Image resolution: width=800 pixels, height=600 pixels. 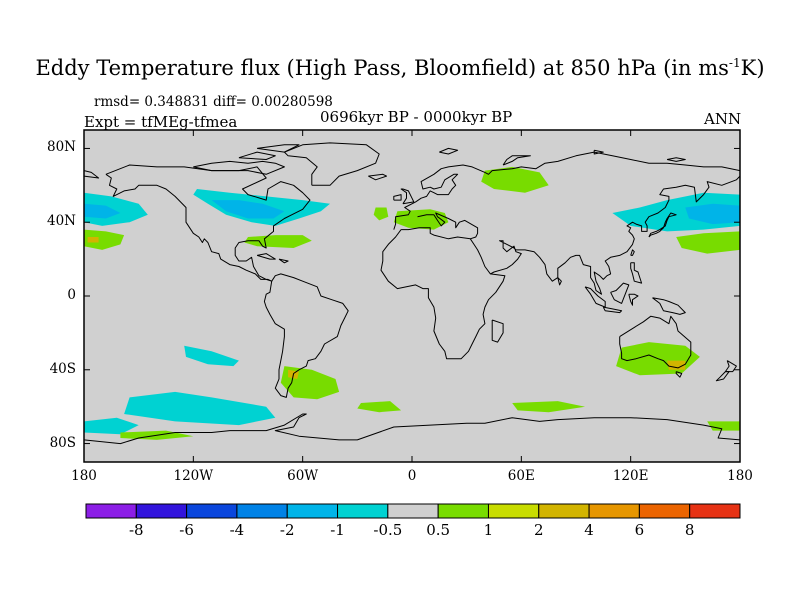 What do you see at coordinates (287, 530) in the screenshot?
I see `colorbar-label-3: -2` at bounding box center [287, 530].